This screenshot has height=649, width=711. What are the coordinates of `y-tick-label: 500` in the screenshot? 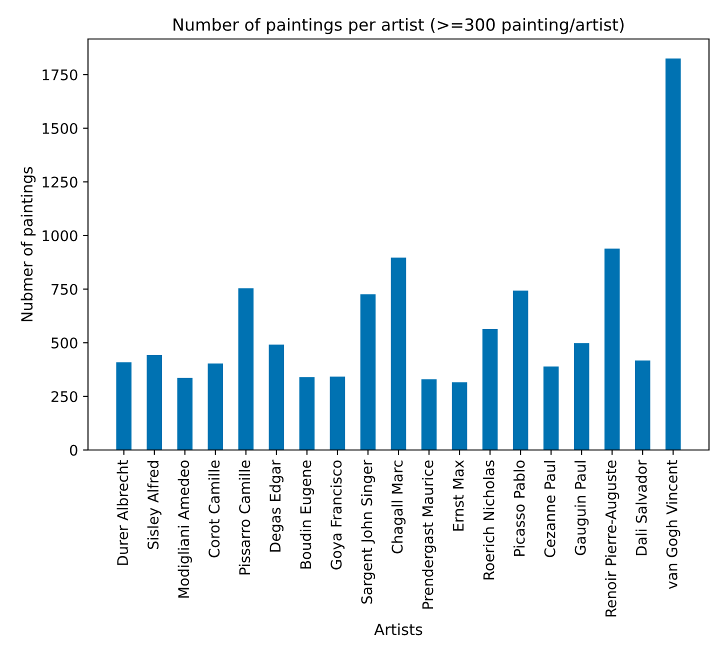 It's located at (65, 342).